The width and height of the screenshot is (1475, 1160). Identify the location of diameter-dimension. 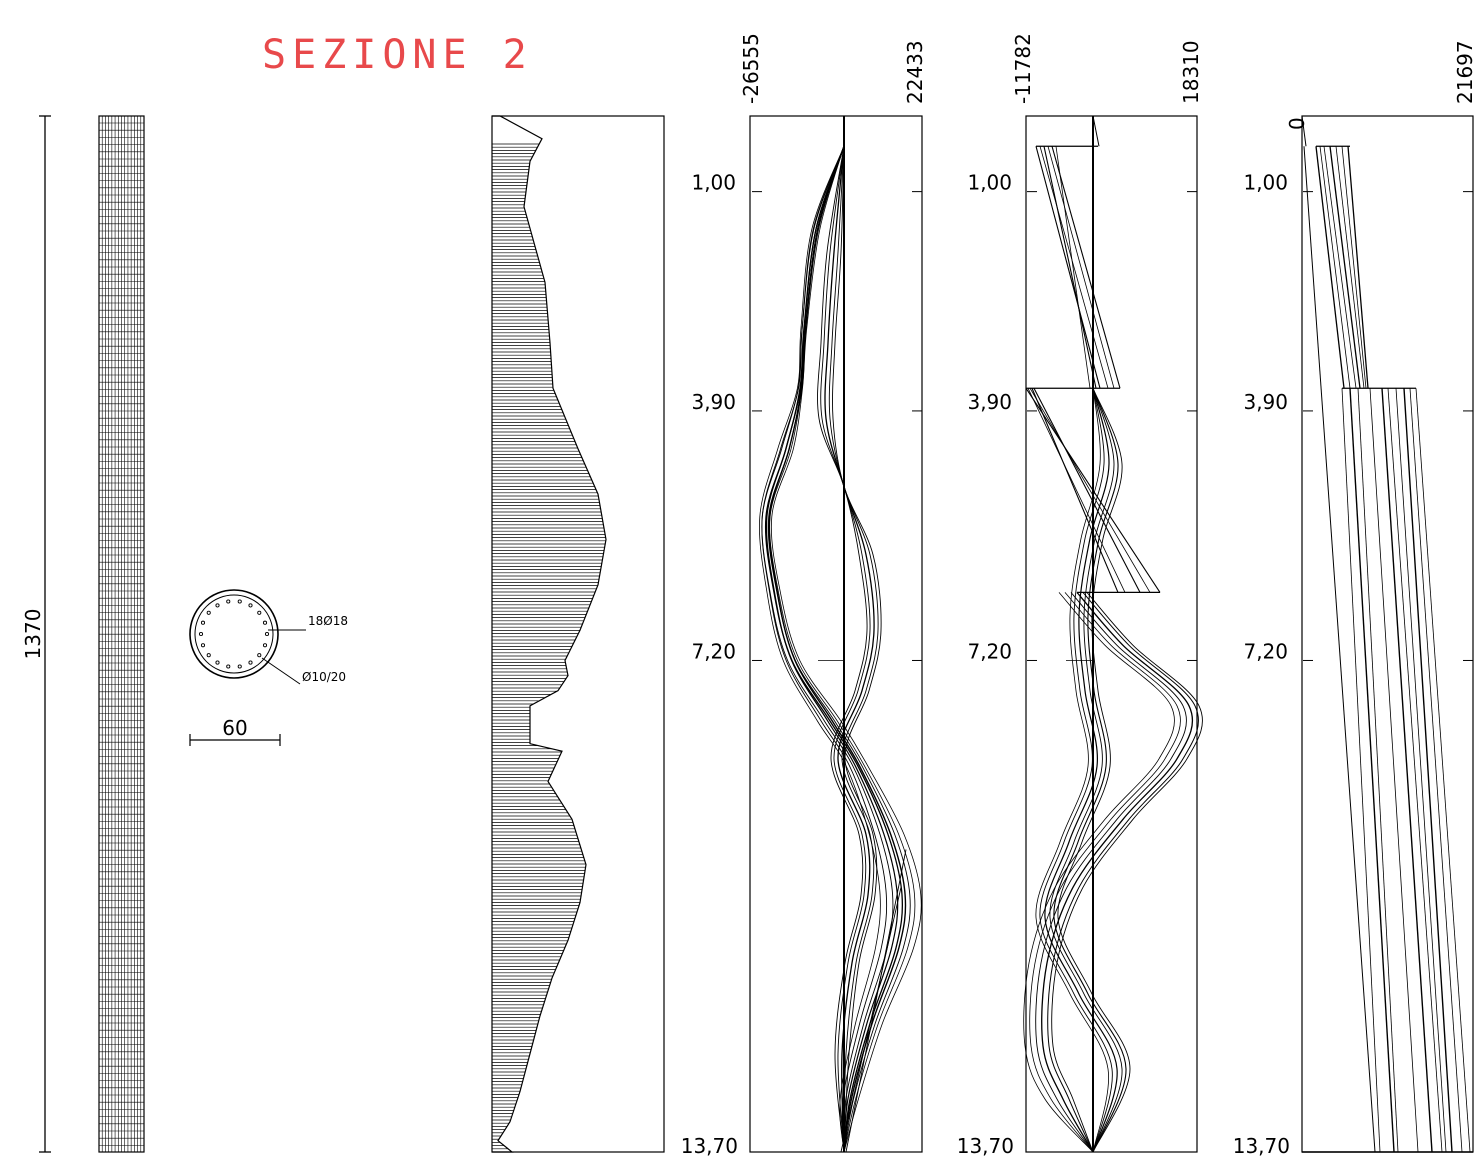
(235, 740).